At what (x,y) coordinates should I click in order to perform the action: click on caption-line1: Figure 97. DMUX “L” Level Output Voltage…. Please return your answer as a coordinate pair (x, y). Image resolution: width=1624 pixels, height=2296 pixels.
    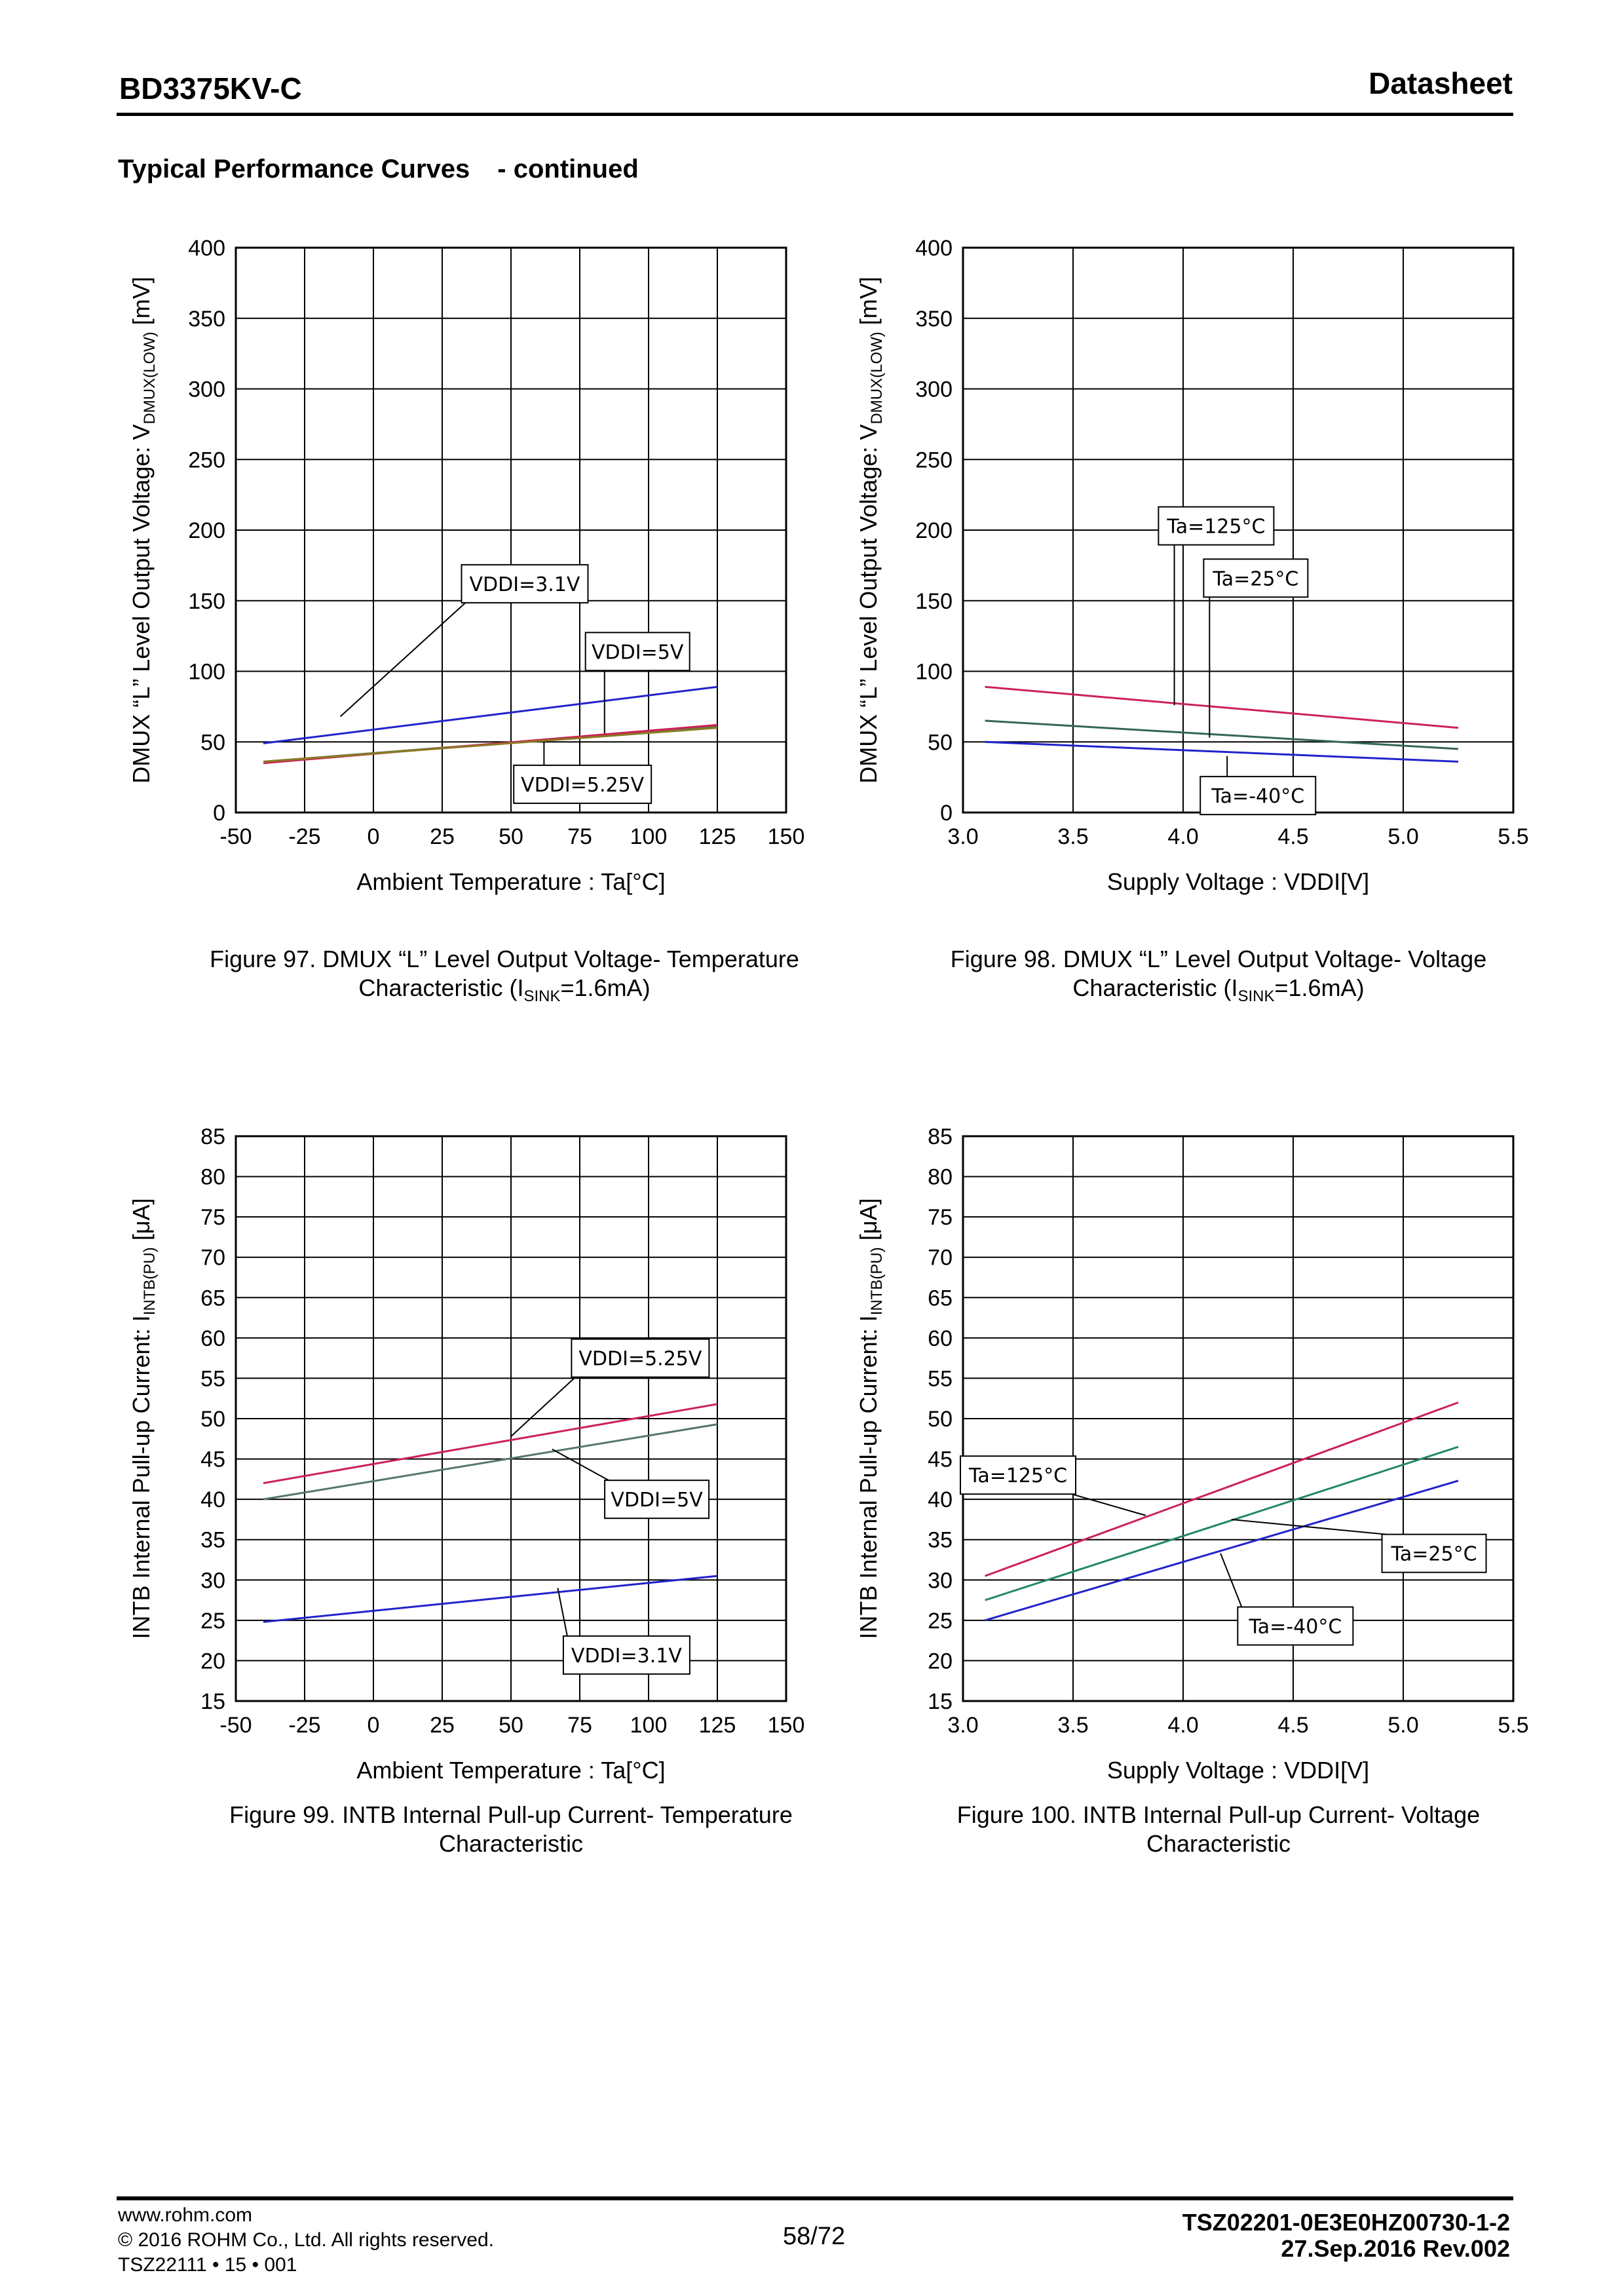
    Looking at the image, I should click on (504, 959).